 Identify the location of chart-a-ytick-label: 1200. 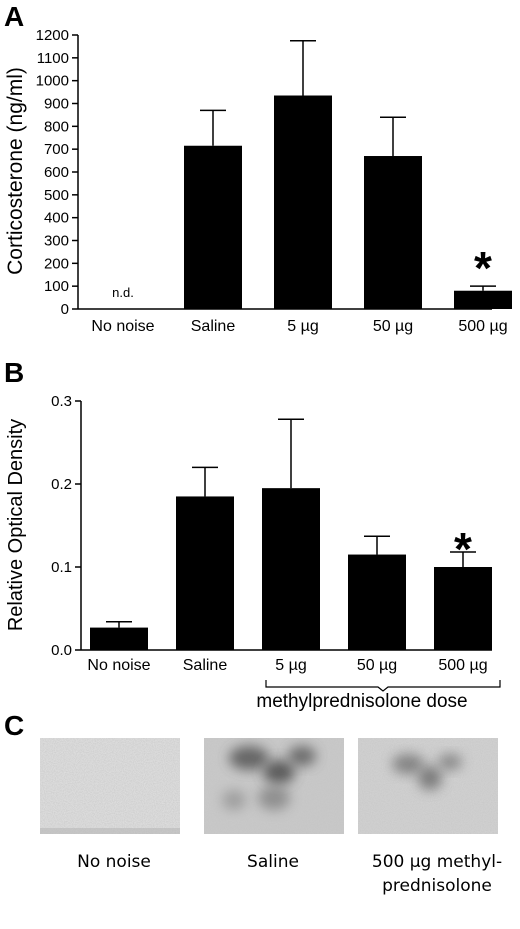
(52, 35).